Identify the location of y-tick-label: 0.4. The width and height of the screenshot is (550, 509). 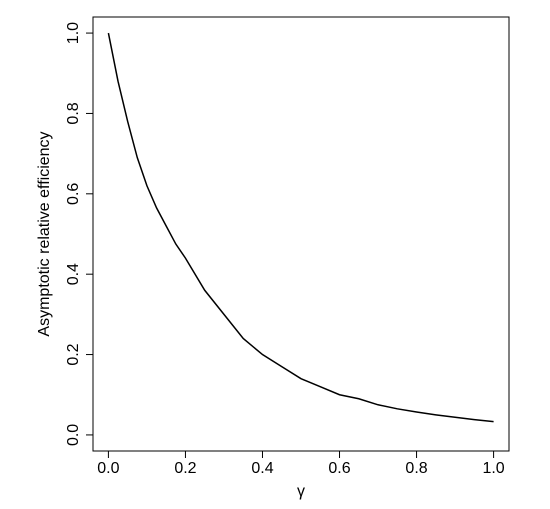
(73, 274).